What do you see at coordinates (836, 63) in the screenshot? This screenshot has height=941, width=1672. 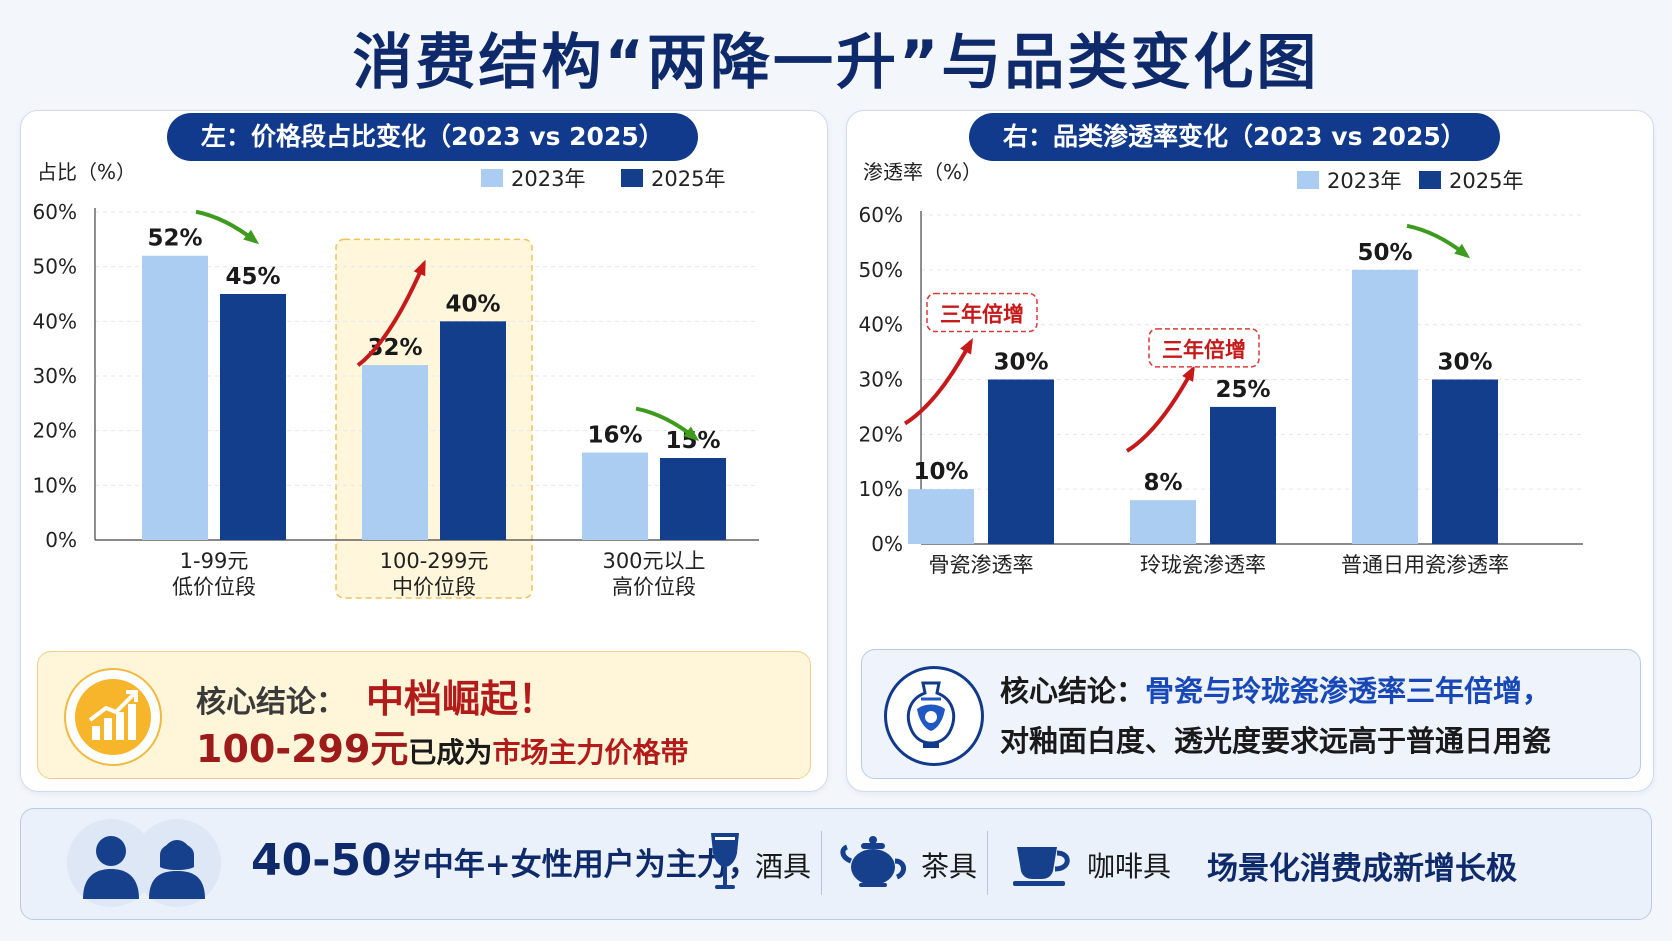 I see `page-title: 消费结构“两降一升”与品类变化图` at bounding box center [836, 63].